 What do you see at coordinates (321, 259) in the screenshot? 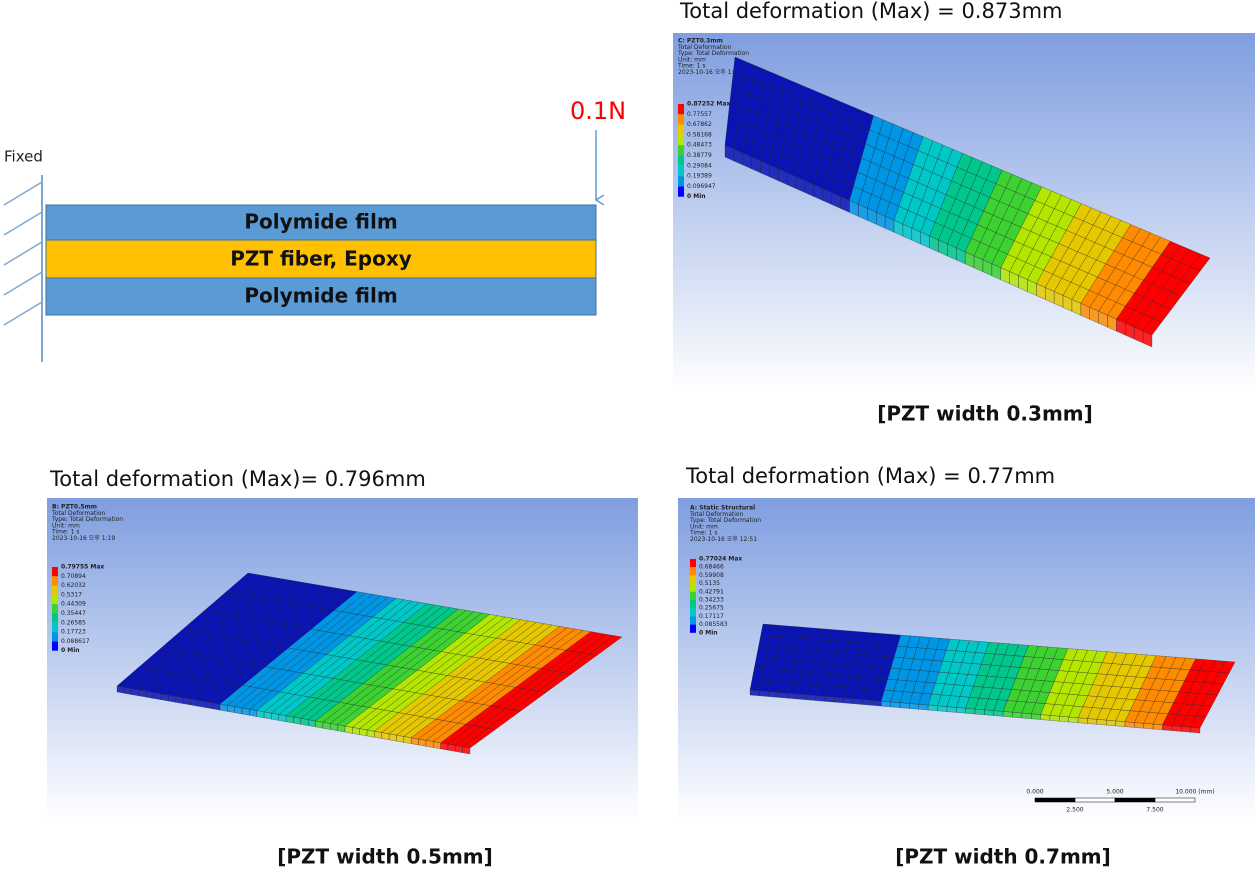
I see `layer-label: PZT fiber, Epoxy` at bounding box center [321, 259].